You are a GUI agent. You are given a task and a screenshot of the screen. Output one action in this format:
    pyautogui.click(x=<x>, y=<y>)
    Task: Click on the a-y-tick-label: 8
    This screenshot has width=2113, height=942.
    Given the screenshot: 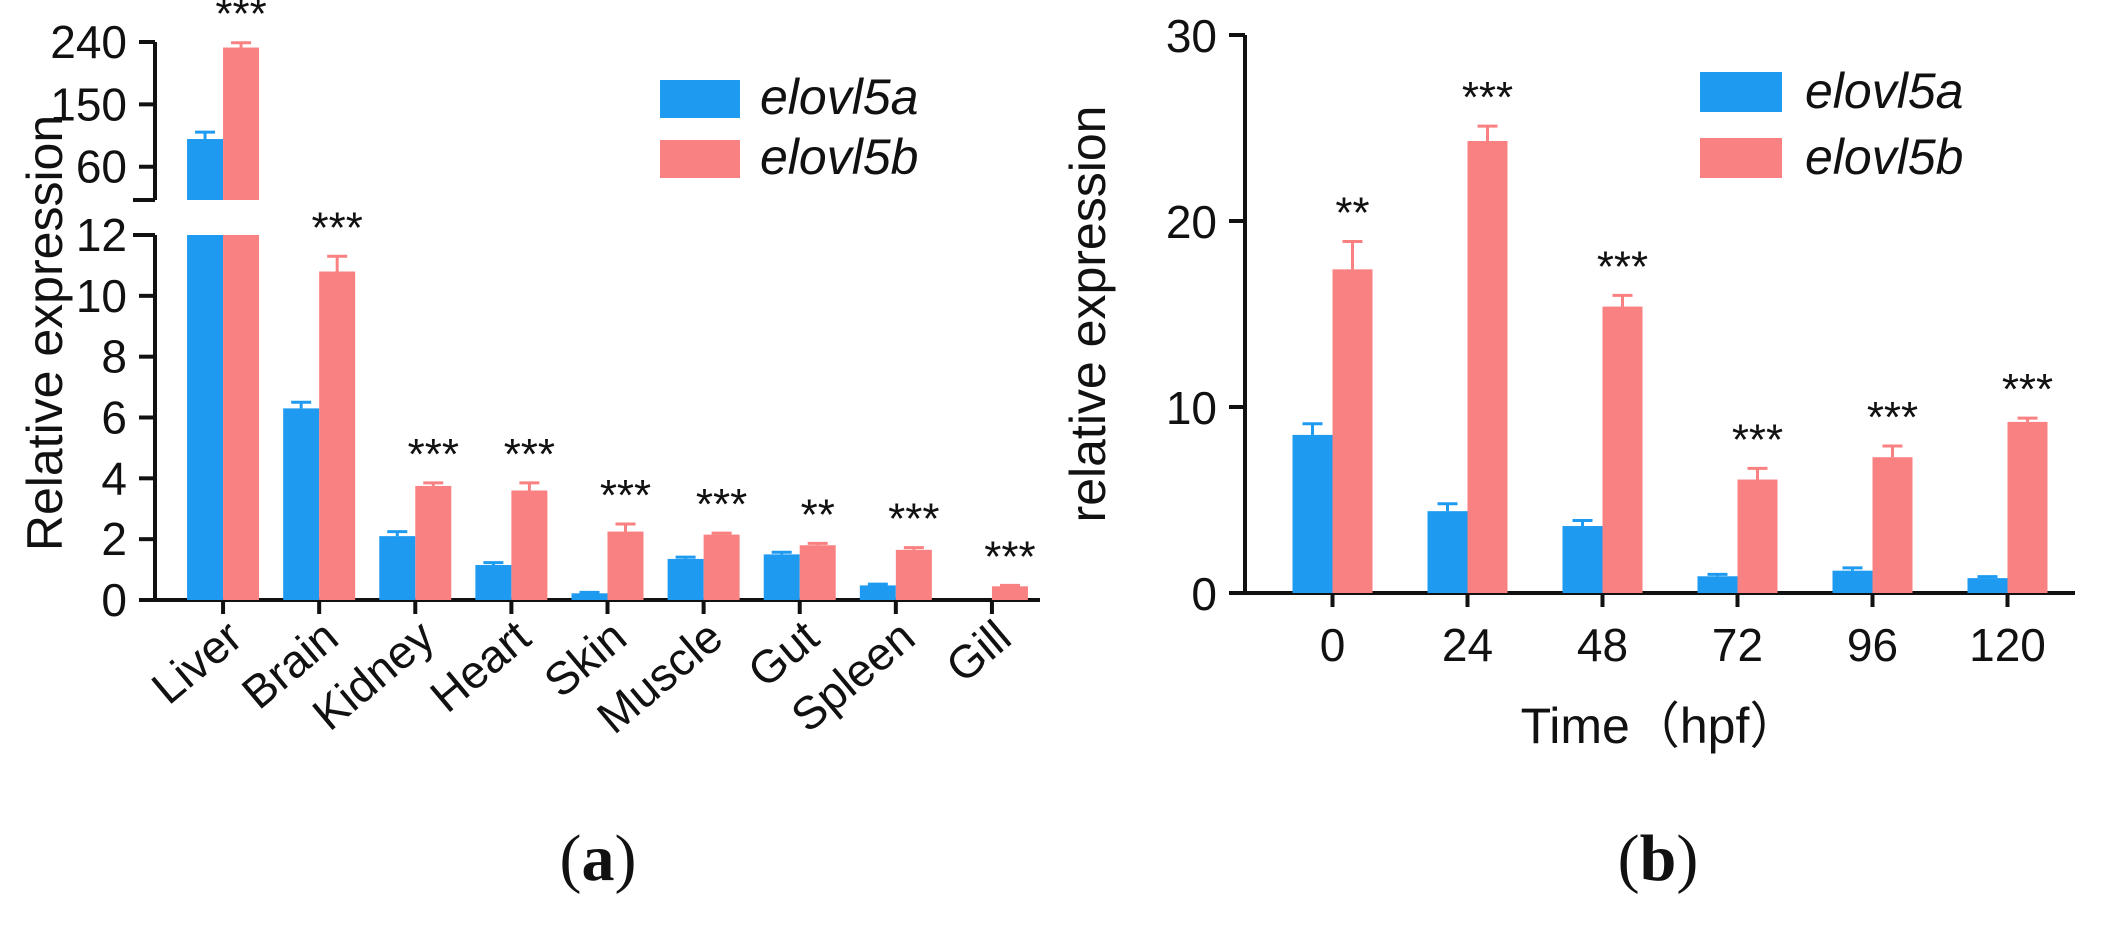 What is the action you would take?
    pyautogui.click(x=114, y=357)
    